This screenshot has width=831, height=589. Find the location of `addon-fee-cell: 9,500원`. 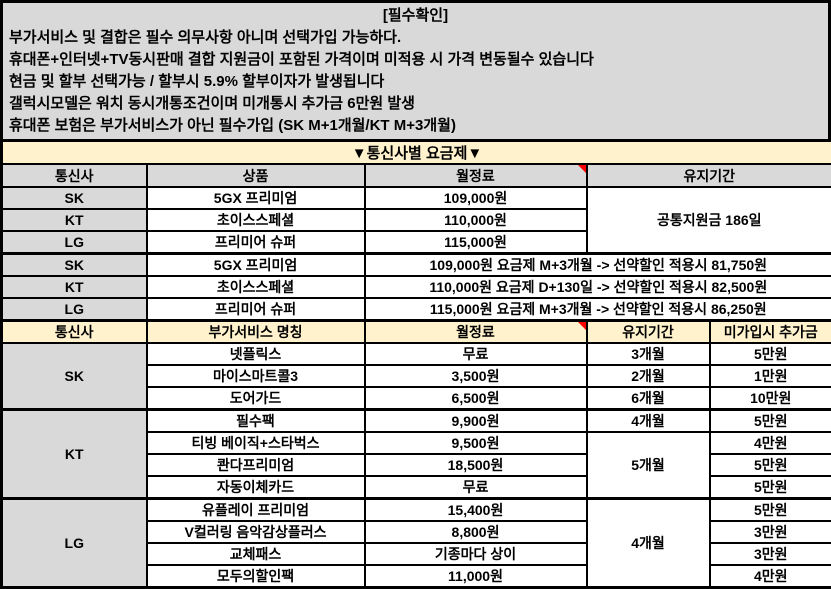

addon-fee-cell: 9,500원 is located at coordinates (476, 443).